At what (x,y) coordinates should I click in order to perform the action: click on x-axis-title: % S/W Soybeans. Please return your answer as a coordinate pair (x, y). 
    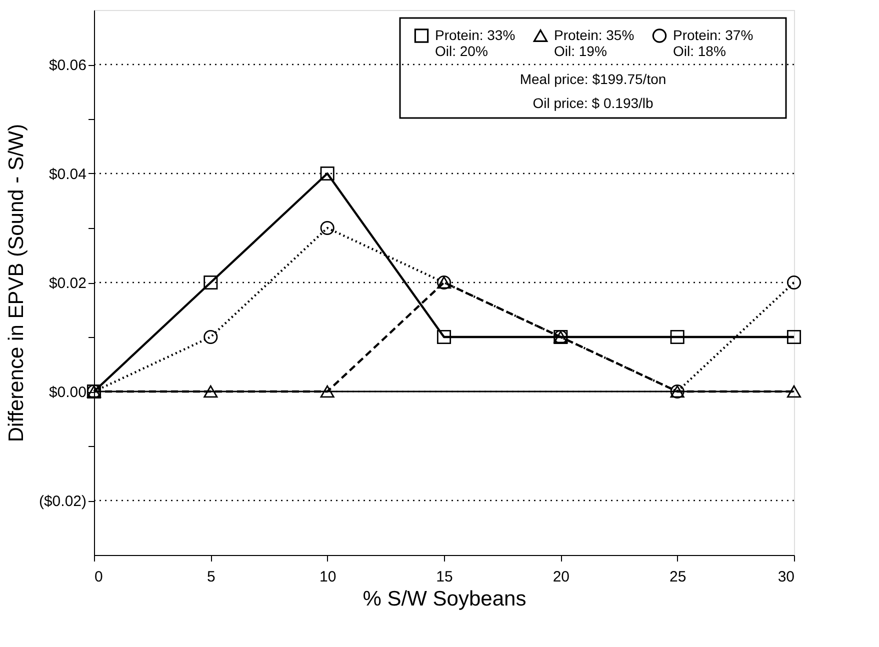
    Looking at the image, I should click on (444, 599).